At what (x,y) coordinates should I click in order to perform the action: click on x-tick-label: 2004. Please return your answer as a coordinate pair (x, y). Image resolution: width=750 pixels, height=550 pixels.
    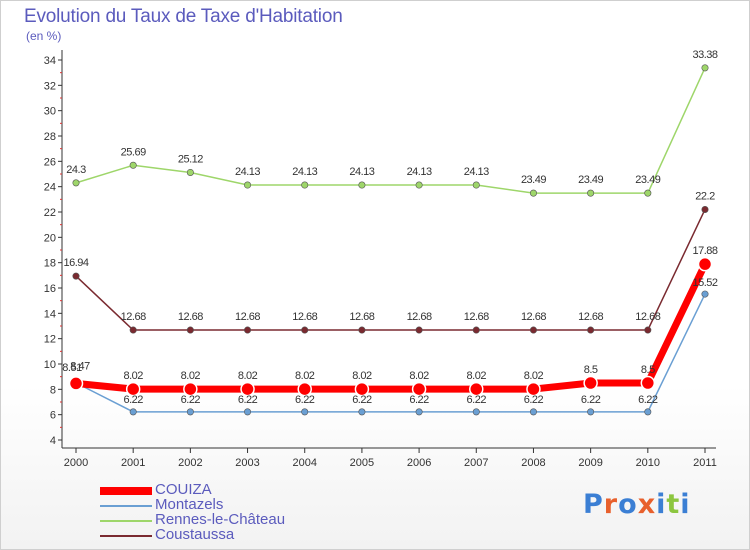
    Looking at the image, I should click on (304, 463).